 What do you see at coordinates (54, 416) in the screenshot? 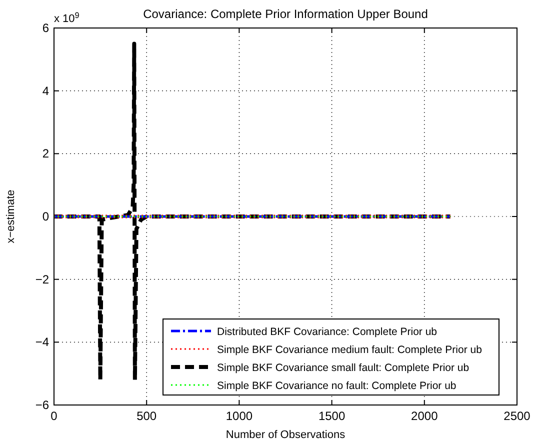
I see `x-tick-label: 0` at bounding box center [54, 416].